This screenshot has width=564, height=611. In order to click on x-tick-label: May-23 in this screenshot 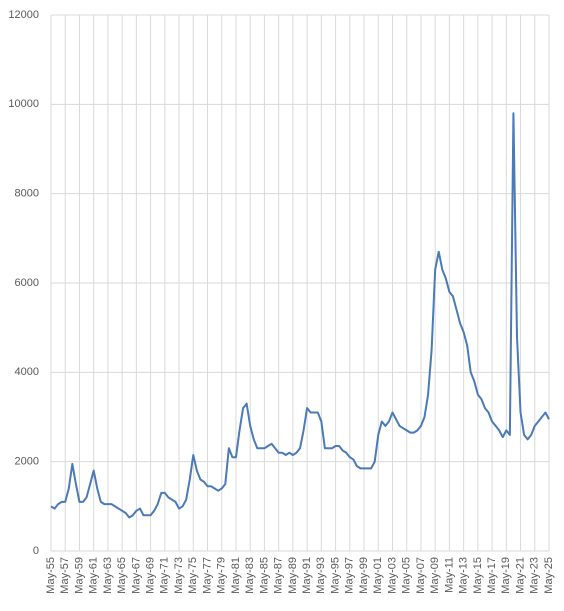, I will do `click(535, 575)`.